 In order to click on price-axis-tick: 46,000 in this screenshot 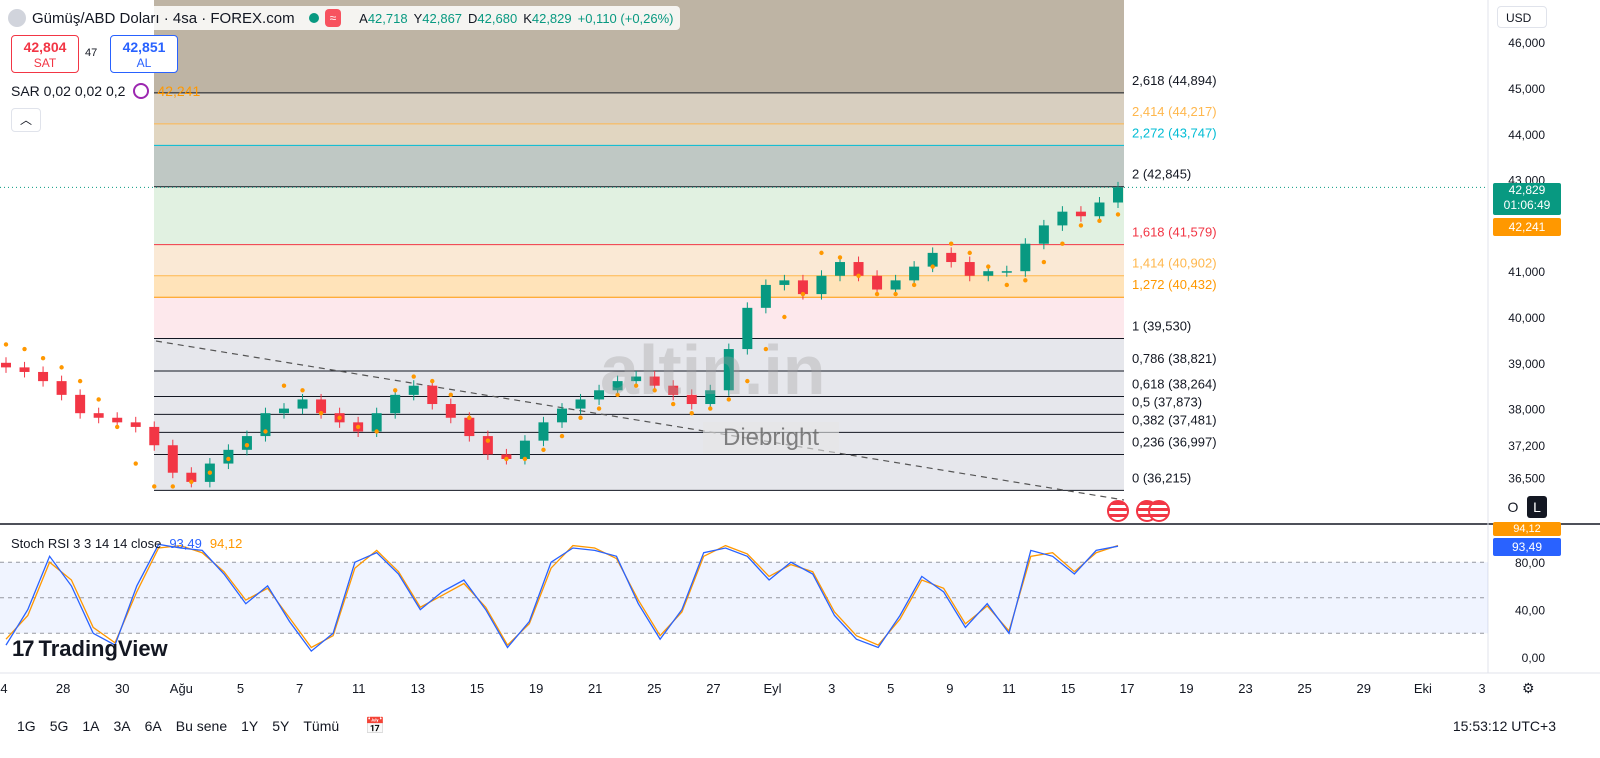, I will do `click(1526, 43)`.